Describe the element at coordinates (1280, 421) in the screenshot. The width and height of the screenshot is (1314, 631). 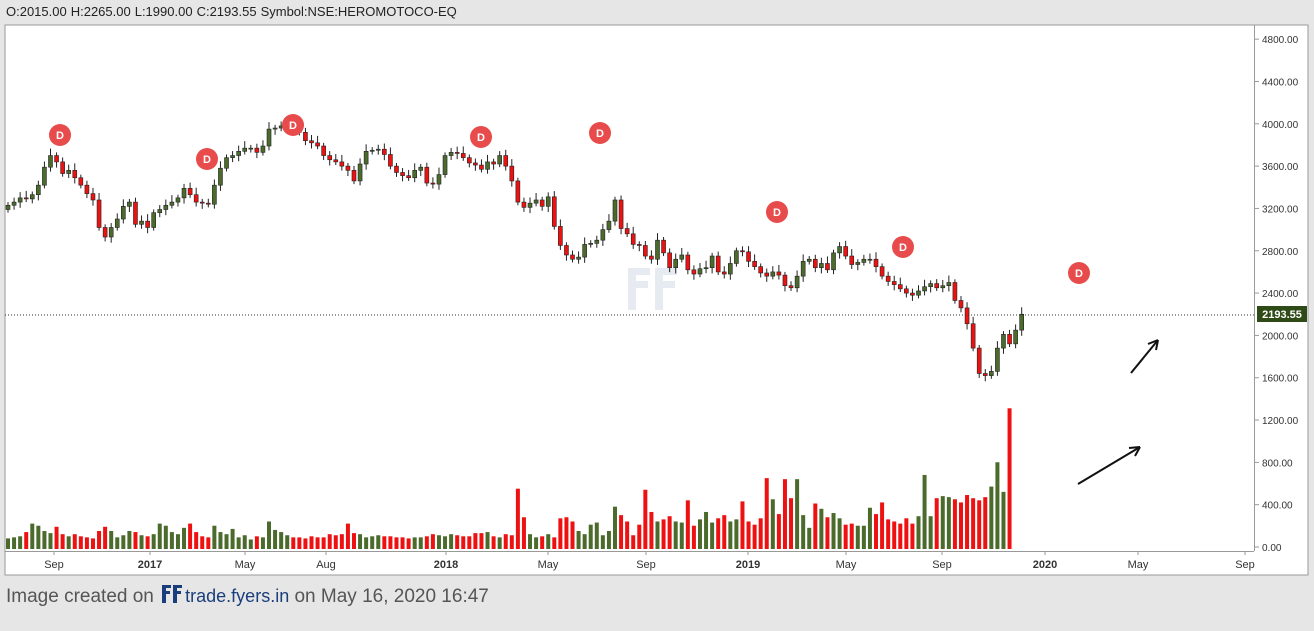
I see `price-tick-label: 1200.00` at that location.